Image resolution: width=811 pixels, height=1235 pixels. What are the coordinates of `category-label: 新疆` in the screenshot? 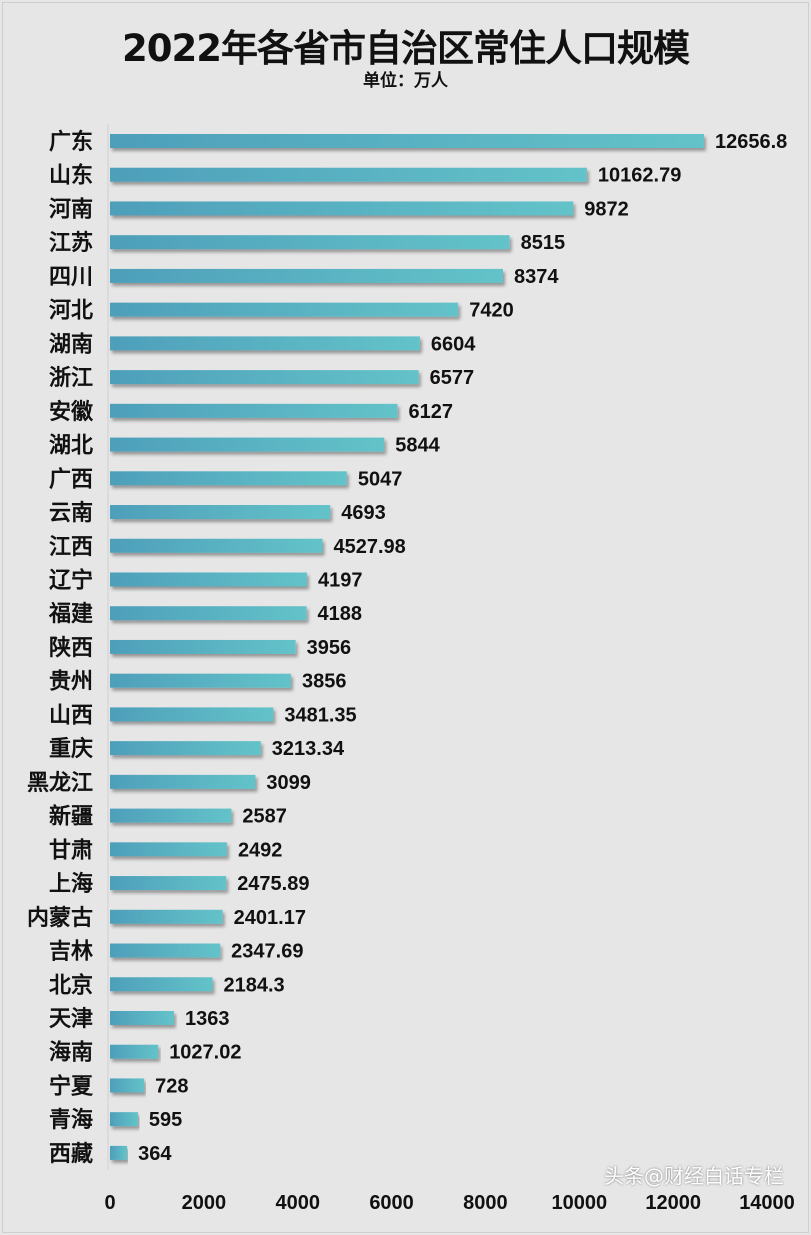 It's located at (71, 817).